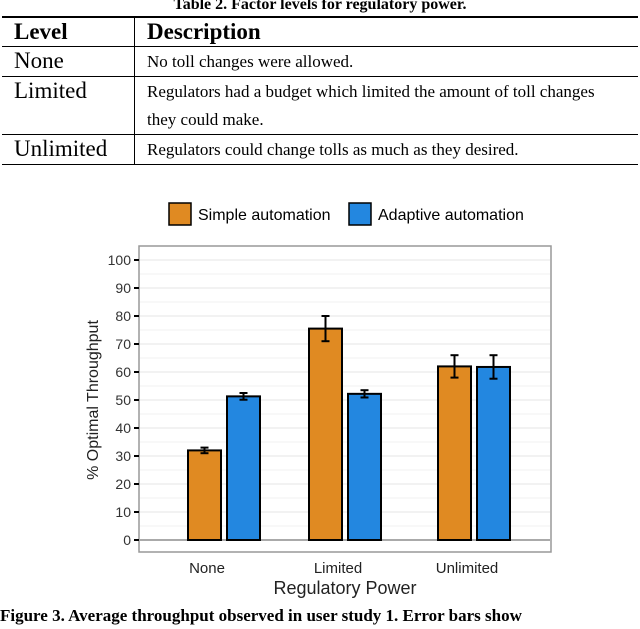 This screenshot has height=629, width=640. What do you see at coordinates (123, 316) in the screenshot?
I see `y-tick-label: 80` at bounding box center [123, 316].